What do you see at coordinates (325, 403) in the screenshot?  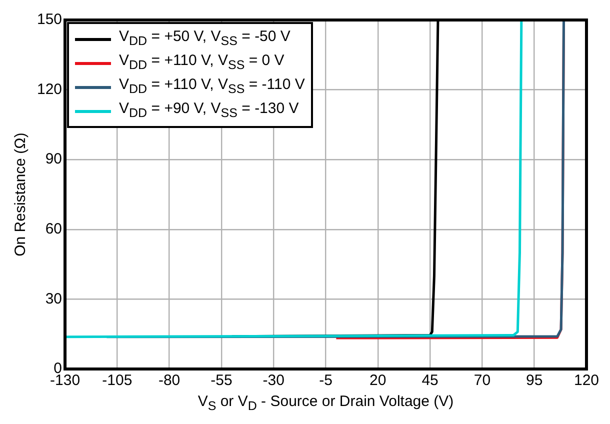 I see `x-axis-title: V$_{S}$ or V$_{D}$ - Source or Drain Voltage (V)` at bounding box center [325, 403].